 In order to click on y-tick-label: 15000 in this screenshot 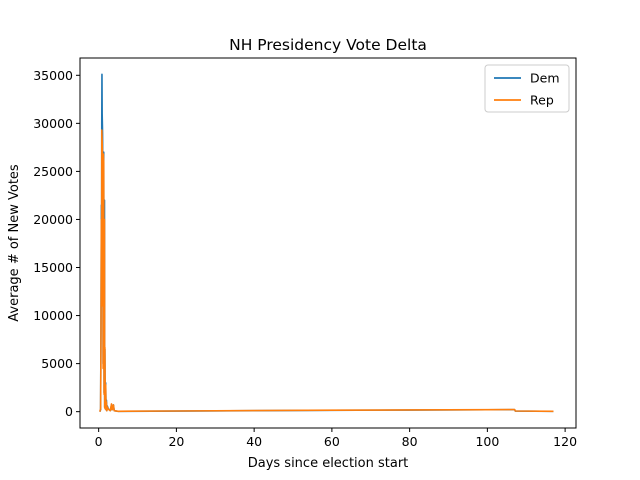, I will do `click(53, 267)`.